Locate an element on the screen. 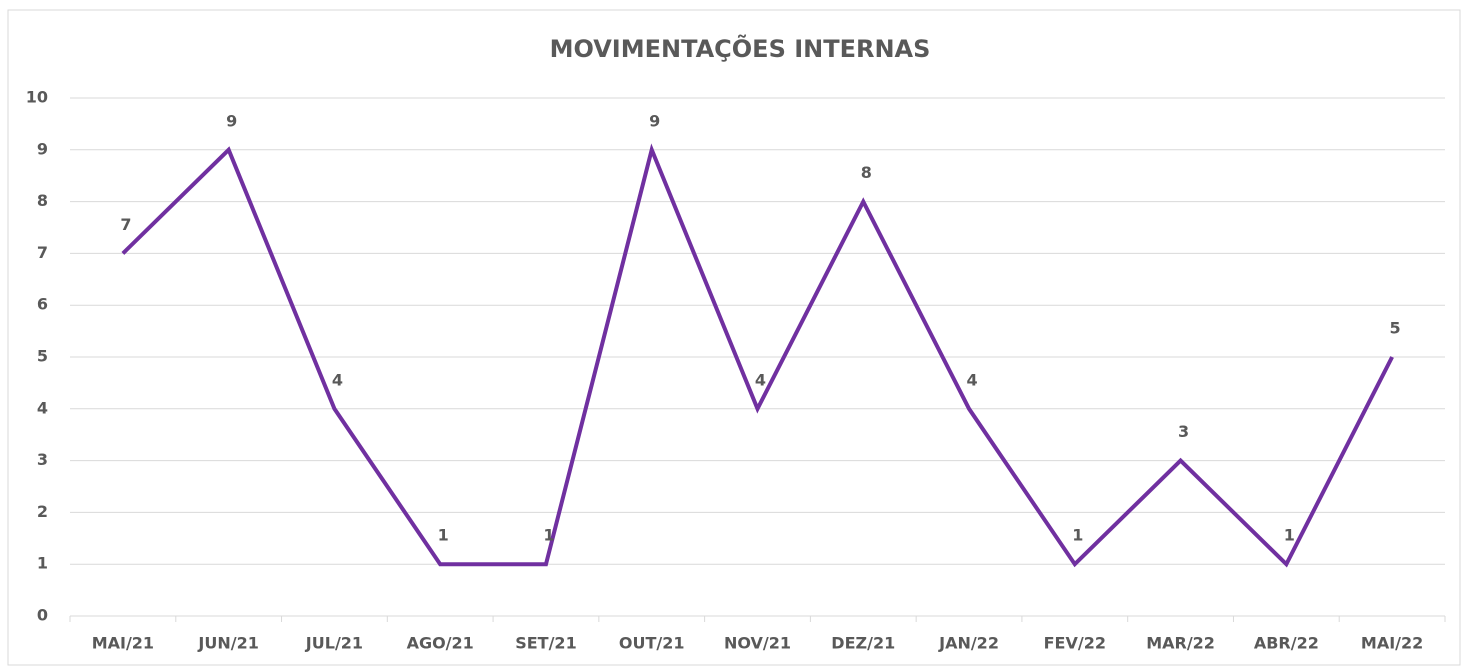 Image resolution: width=1468 pixels, height=671 pixels. x-tick-label: JUN/21 is located at coordinates (227, 643).